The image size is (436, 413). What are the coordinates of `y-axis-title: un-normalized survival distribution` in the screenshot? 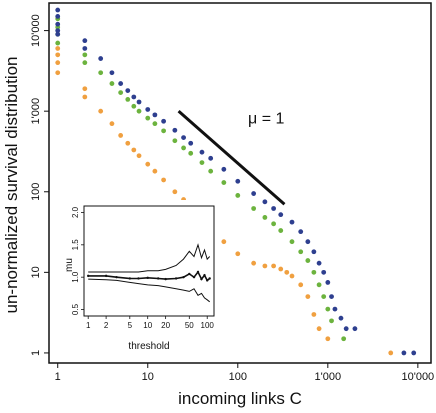 It's located at (11, 184).